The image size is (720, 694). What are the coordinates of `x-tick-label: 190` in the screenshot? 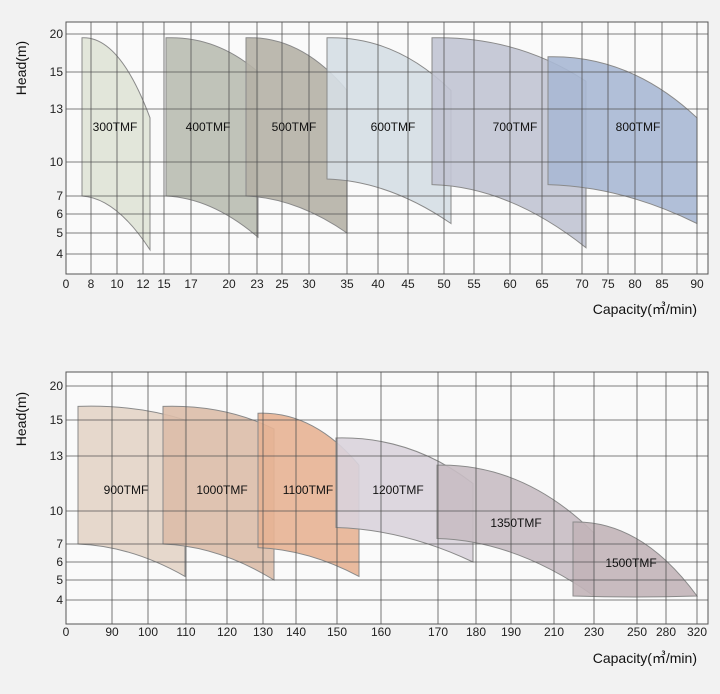 It's located at (511, 632).